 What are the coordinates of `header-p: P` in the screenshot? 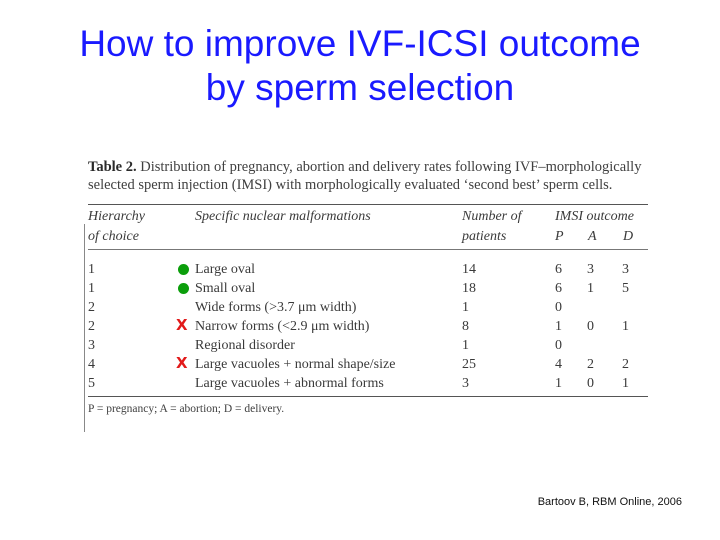 It's located at (559, 236).